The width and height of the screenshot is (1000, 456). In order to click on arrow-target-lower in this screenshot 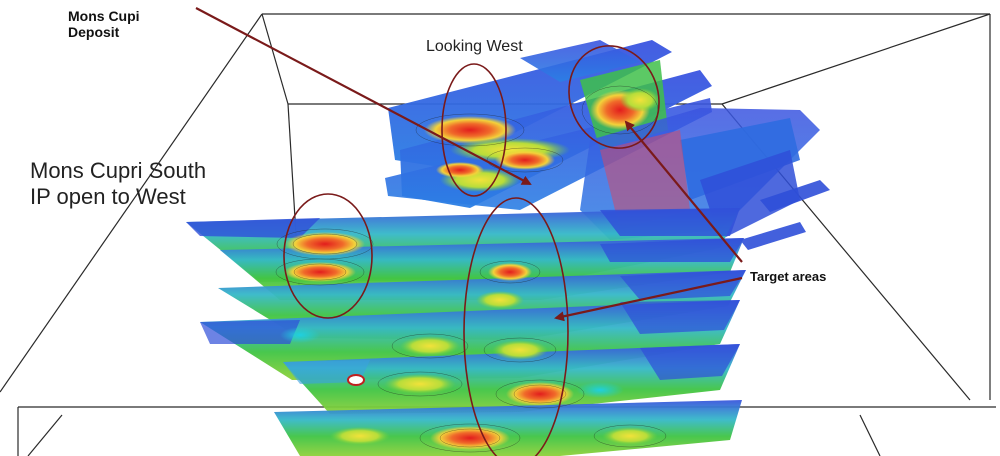, I will do `click(648, 299)`.